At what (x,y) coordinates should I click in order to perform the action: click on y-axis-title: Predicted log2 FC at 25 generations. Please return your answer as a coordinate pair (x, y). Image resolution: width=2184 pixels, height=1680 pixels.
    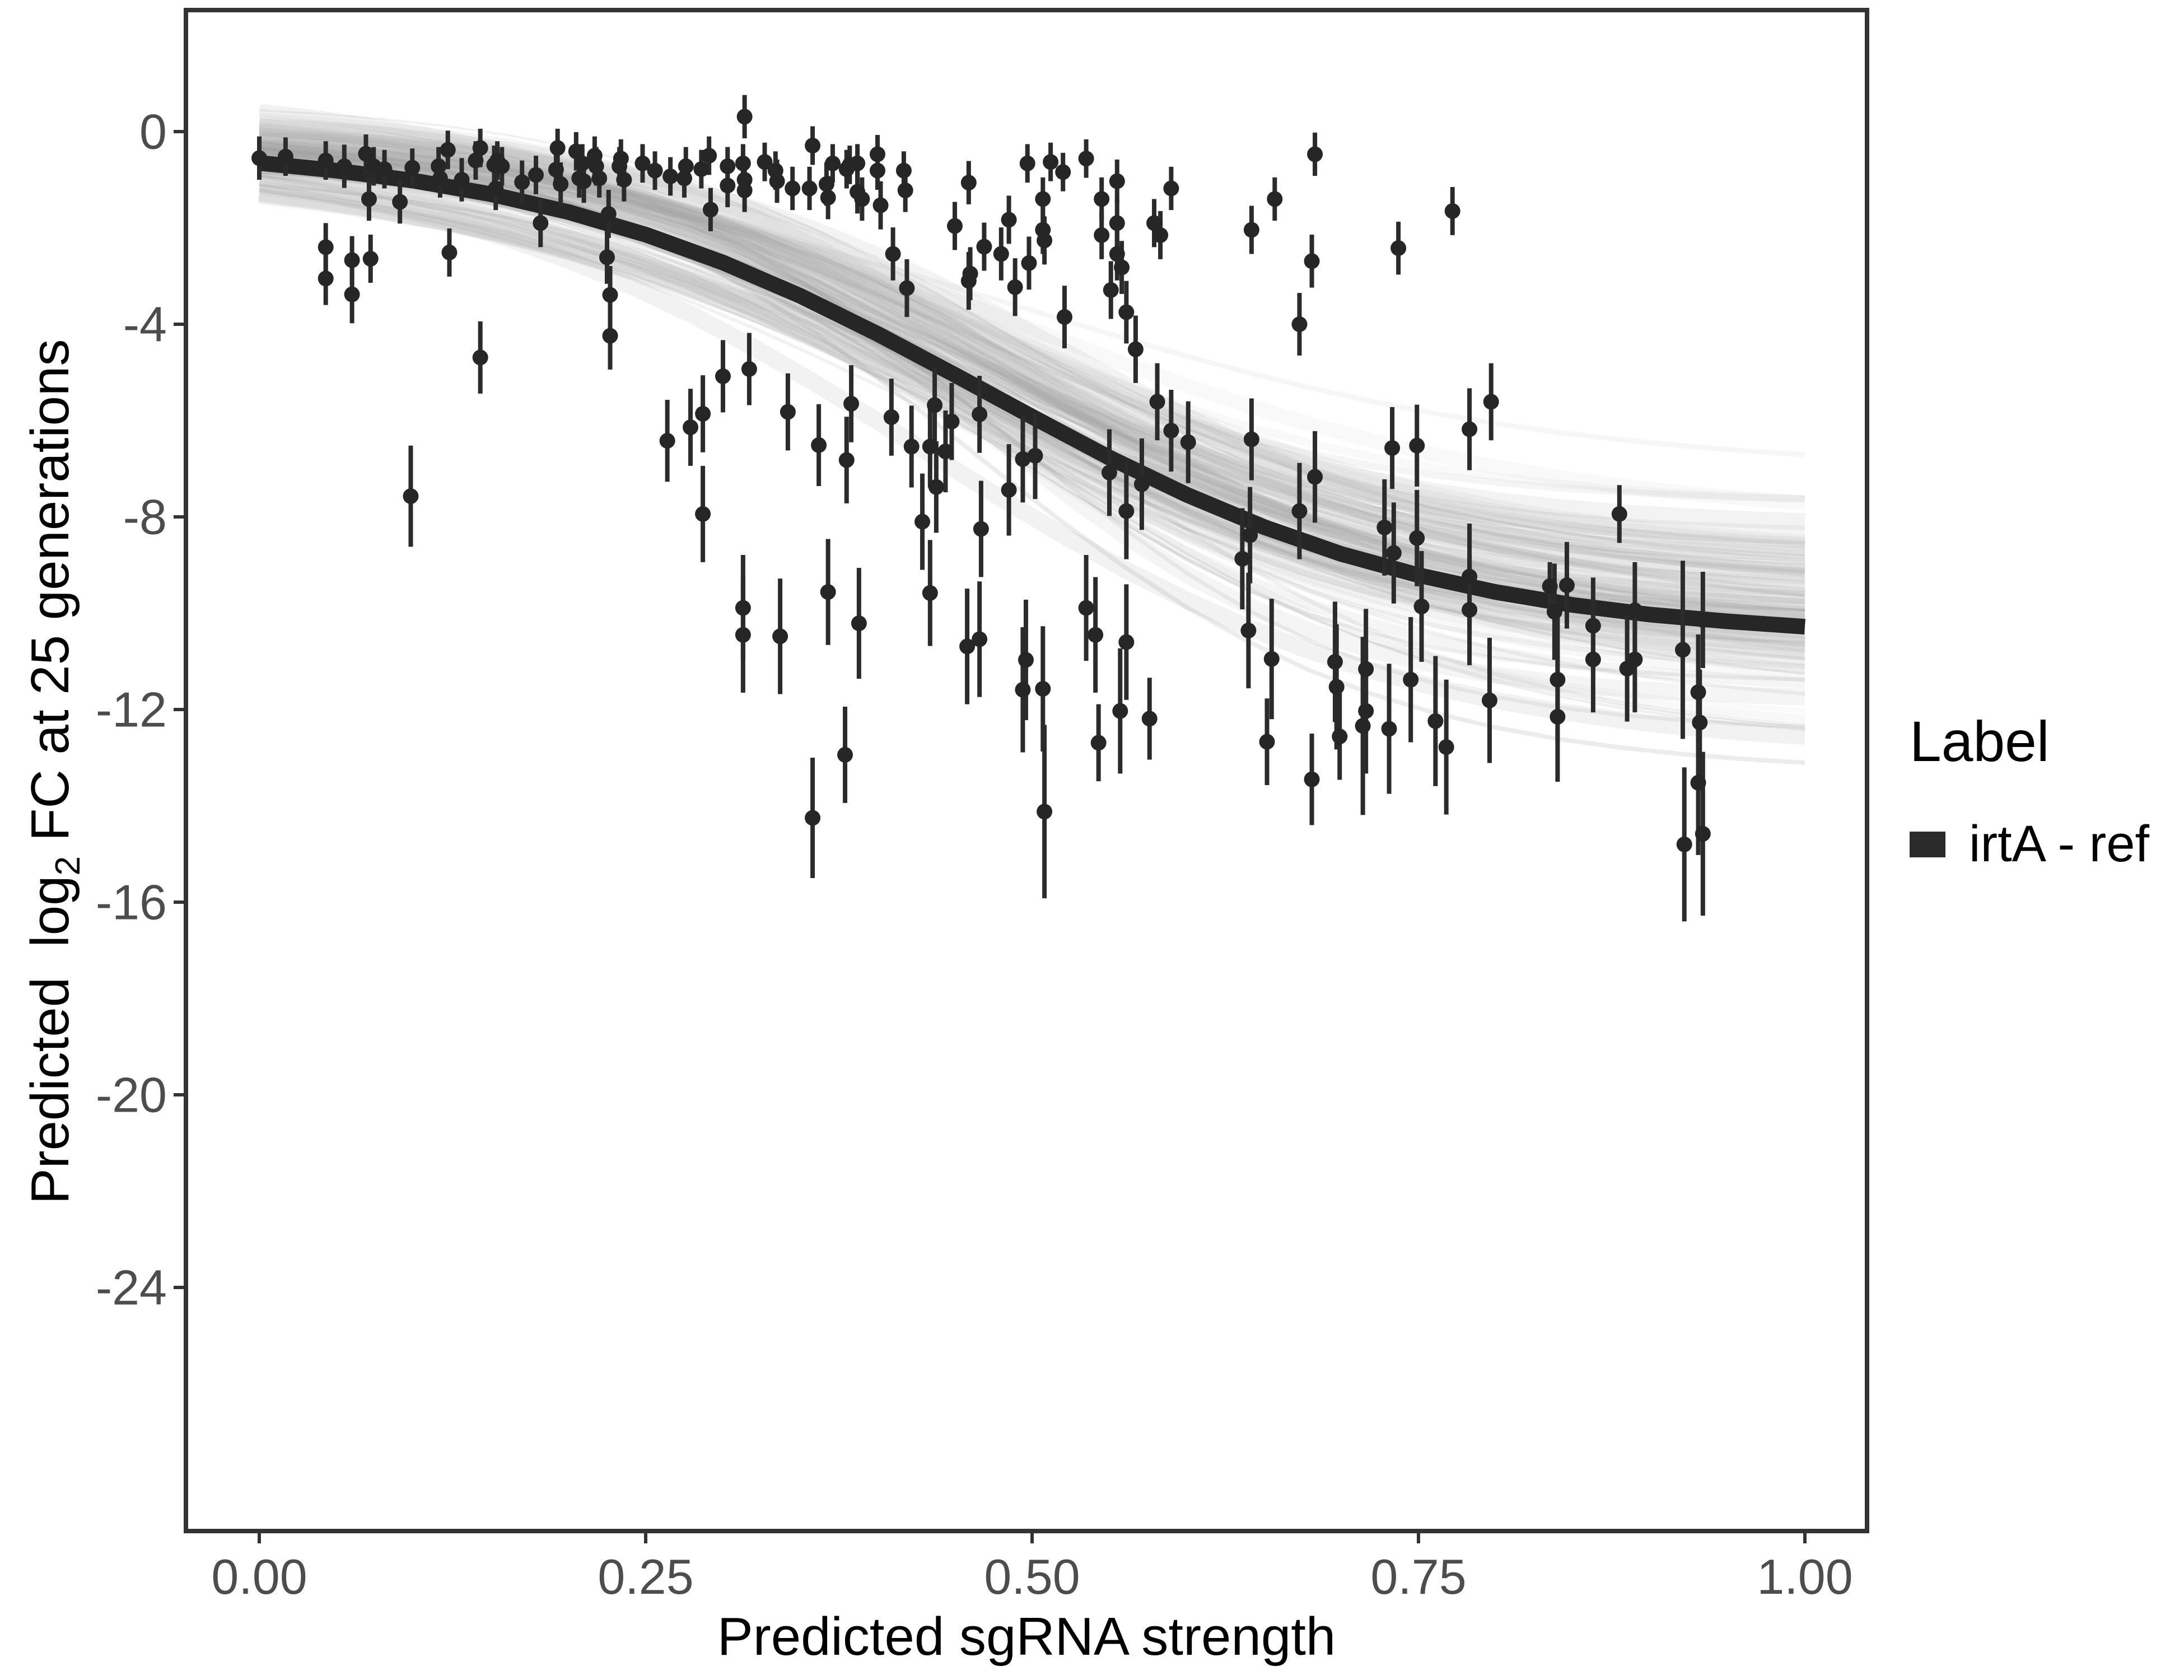
    Looking at the image, I should click on (54, 772).